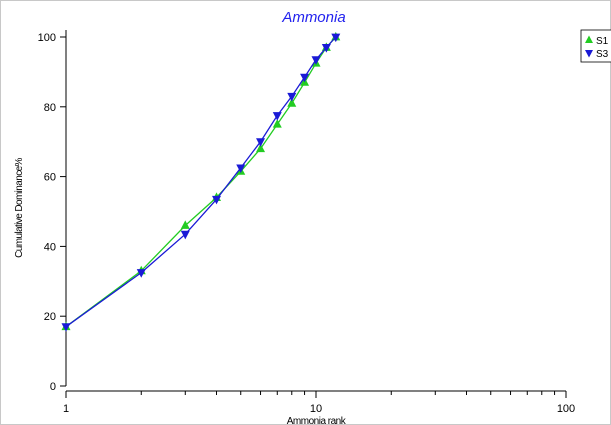 The image size is (611, 425). I want to click on y-tick-label: 60, so click(50, 178).